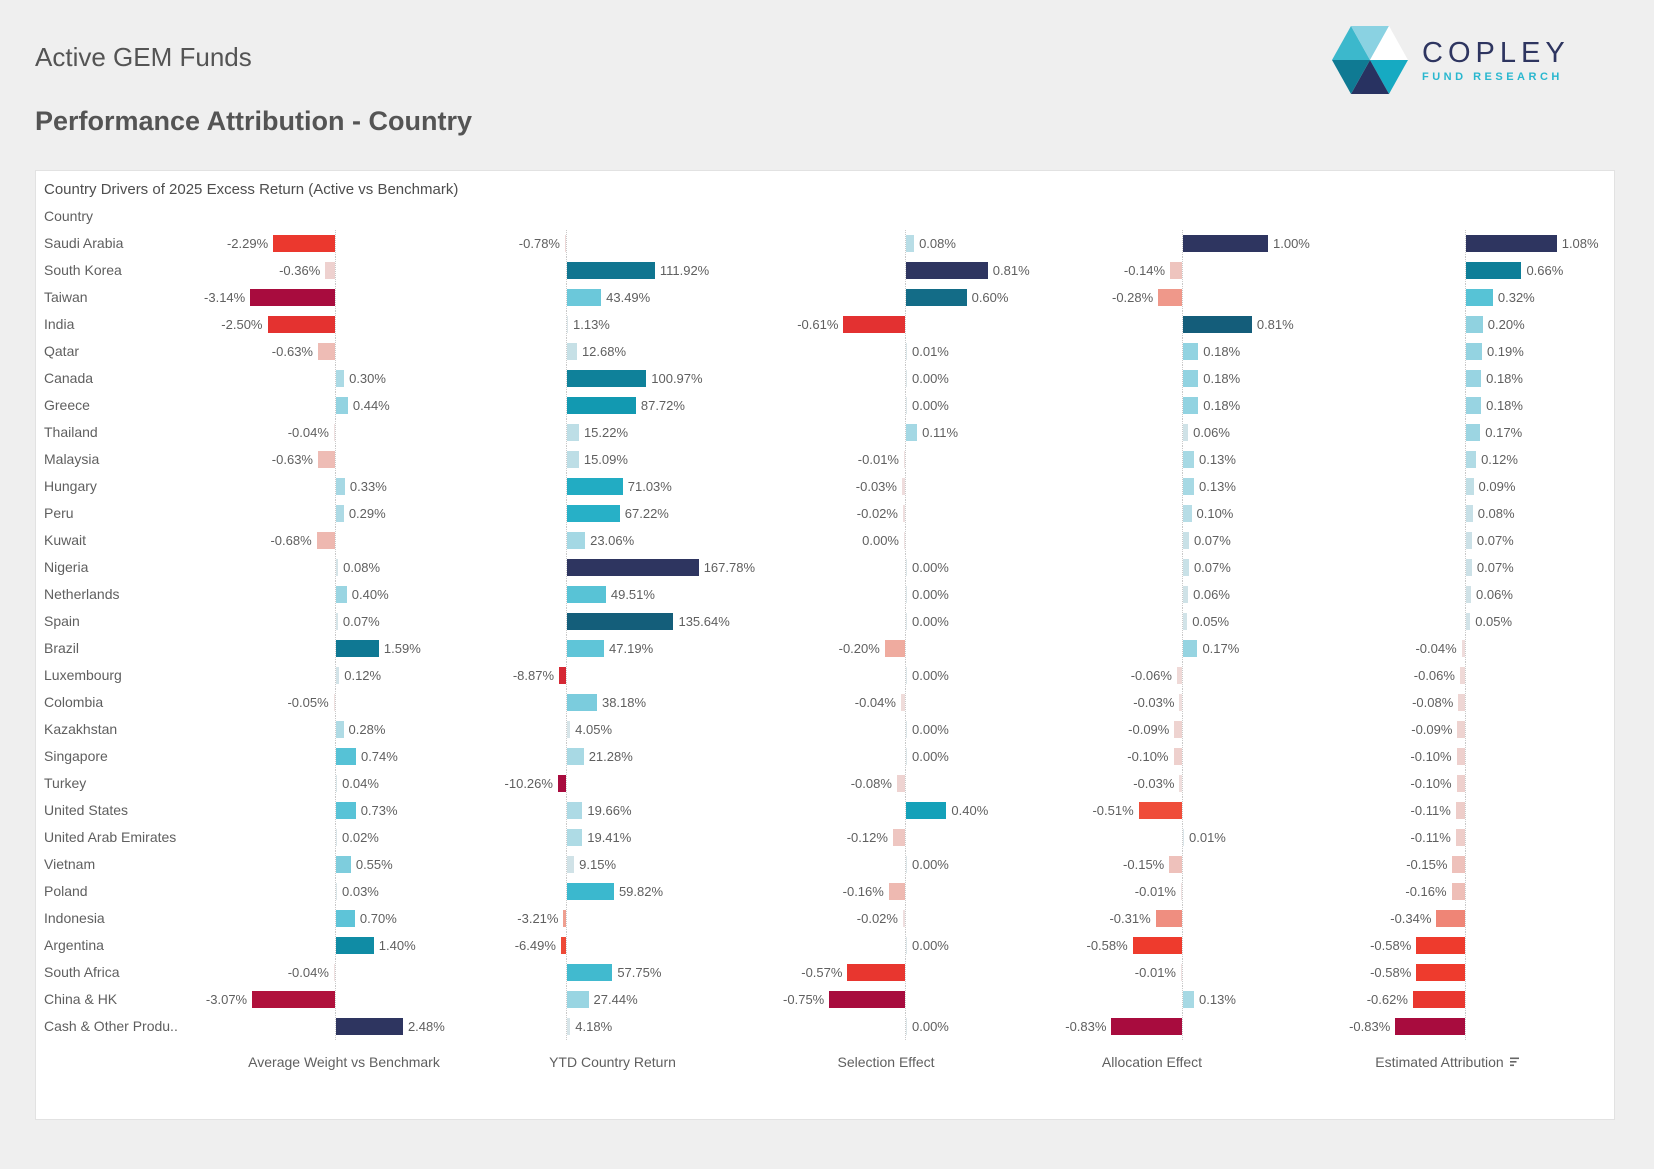 This screenshot has width=1654, height=1169. What do you see at coordinates (1448, 1062) in the screenshot?
I see `axis-label-4: Estimated Attribution` at bounding box center [1448, 1062].